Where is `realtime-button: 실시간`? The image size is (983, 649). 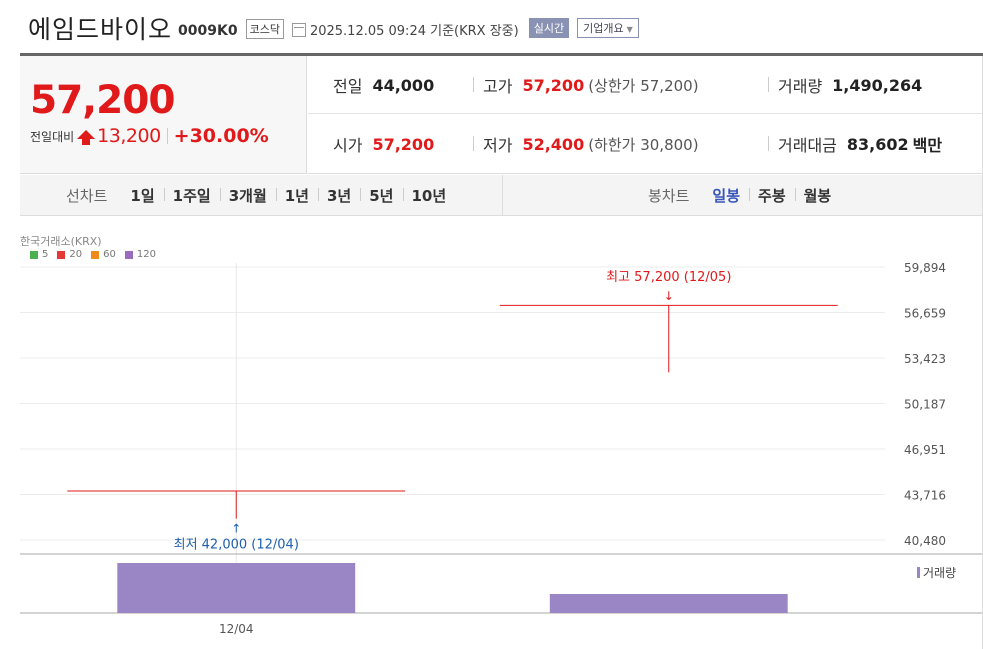 realtime-button: 실시간 is located at coordinates (549, 28).